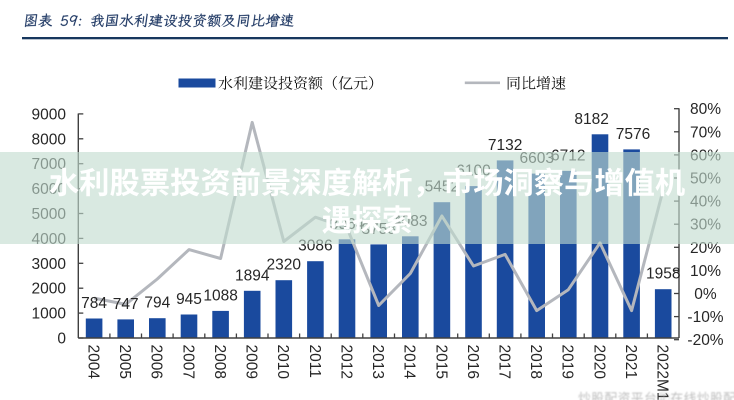 This screenshot has height=400, width=734. I want to click on svg-text: 794, so click(157, 303).